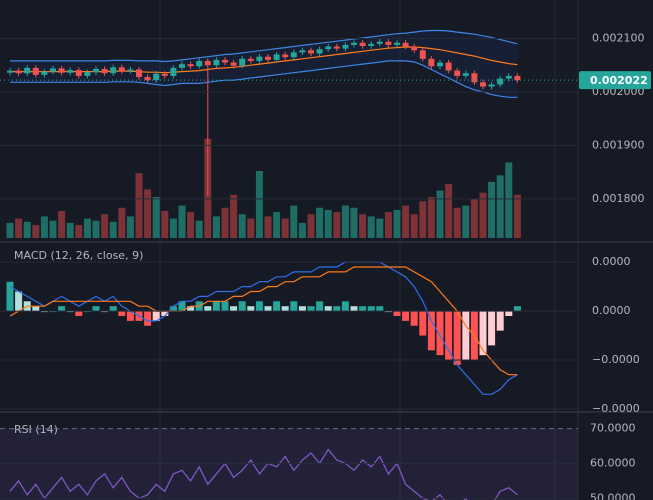  Describe the element at coordinates (78, 255) in the screenshot. I see `macd-title: MACD (12, 26, close, 9)` at that location.